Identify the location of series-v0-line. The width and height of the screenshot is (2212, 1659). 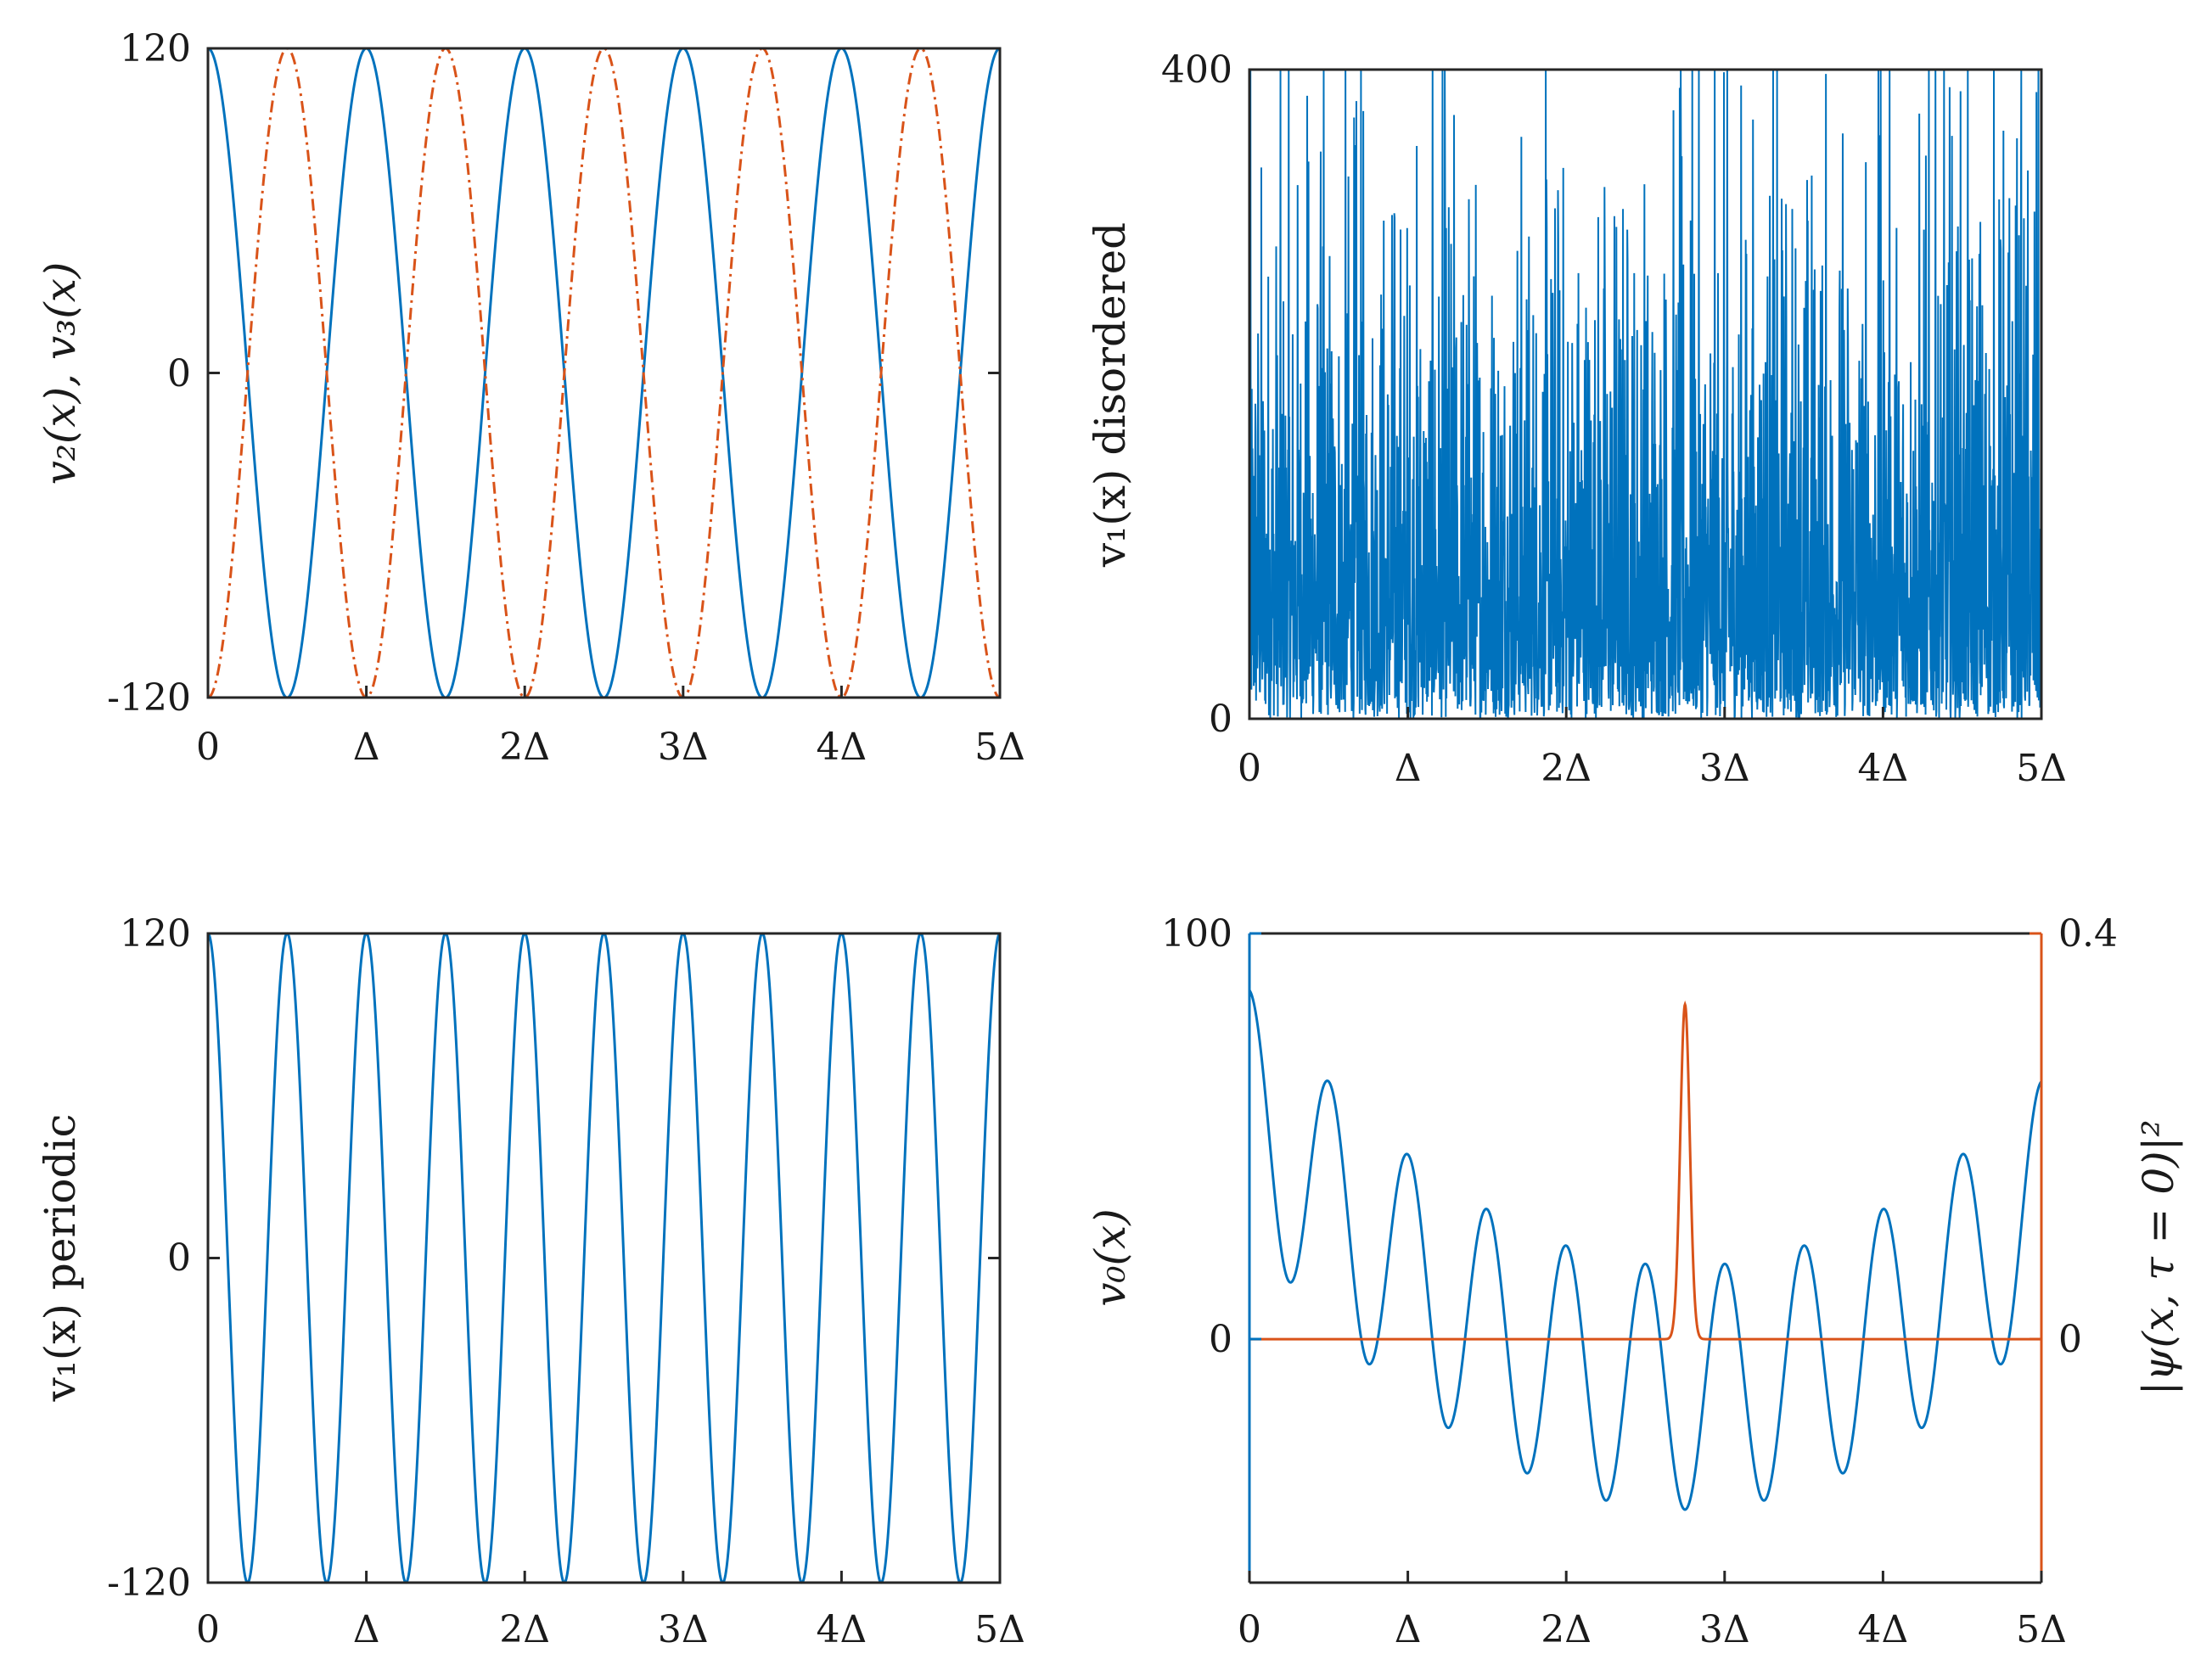
(1645, 1250).